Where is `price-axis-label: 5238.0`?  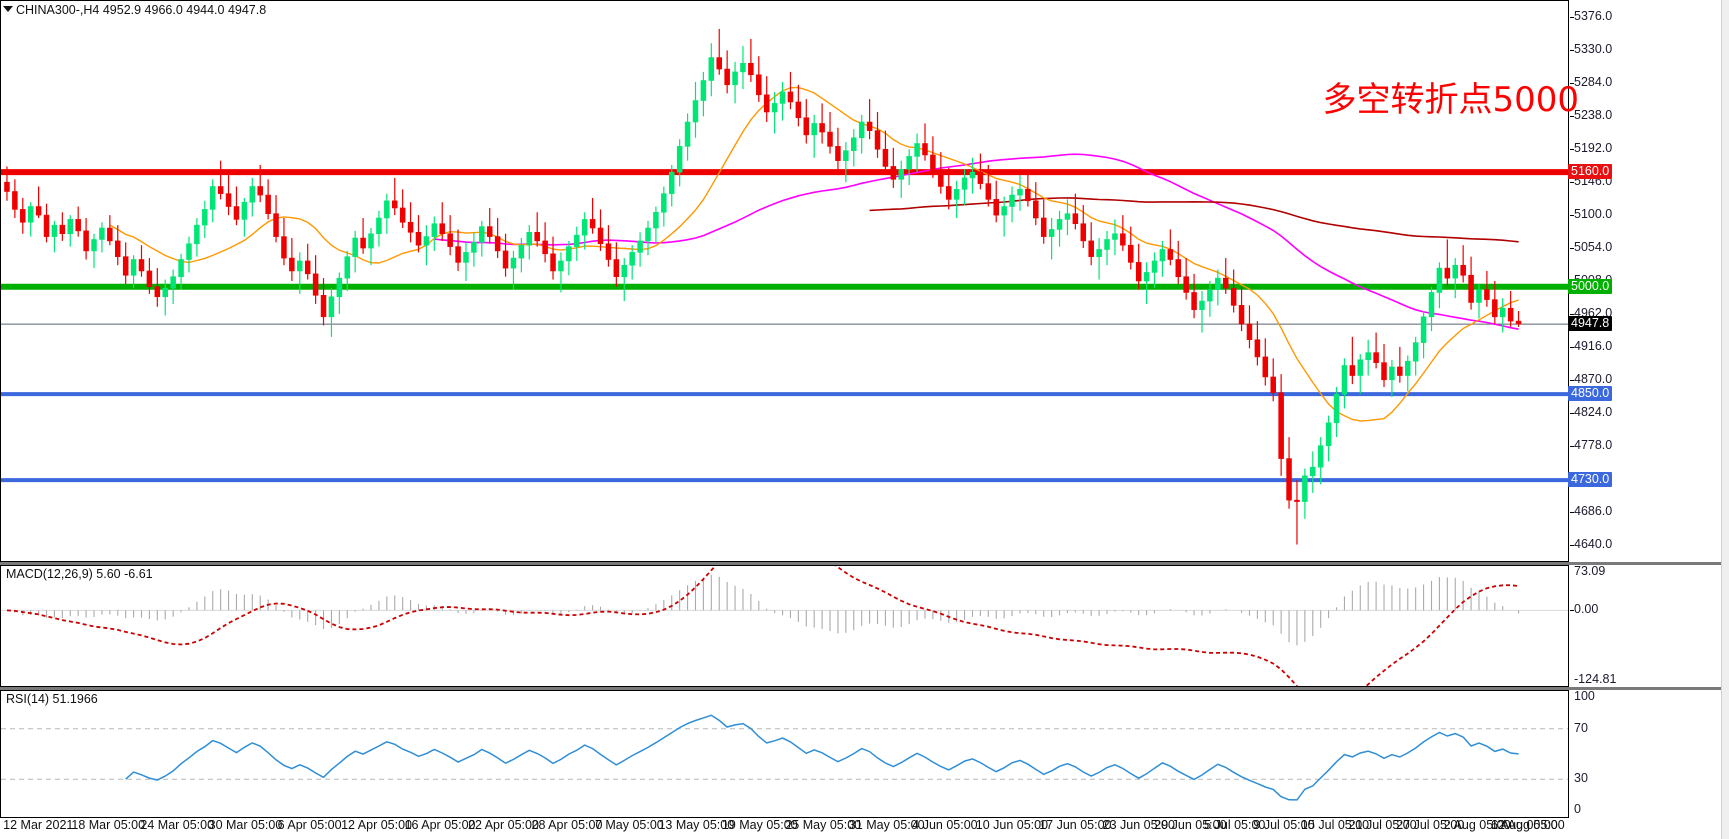 price-axis-label: 5238.0 is located at coordinates (1591, 115).